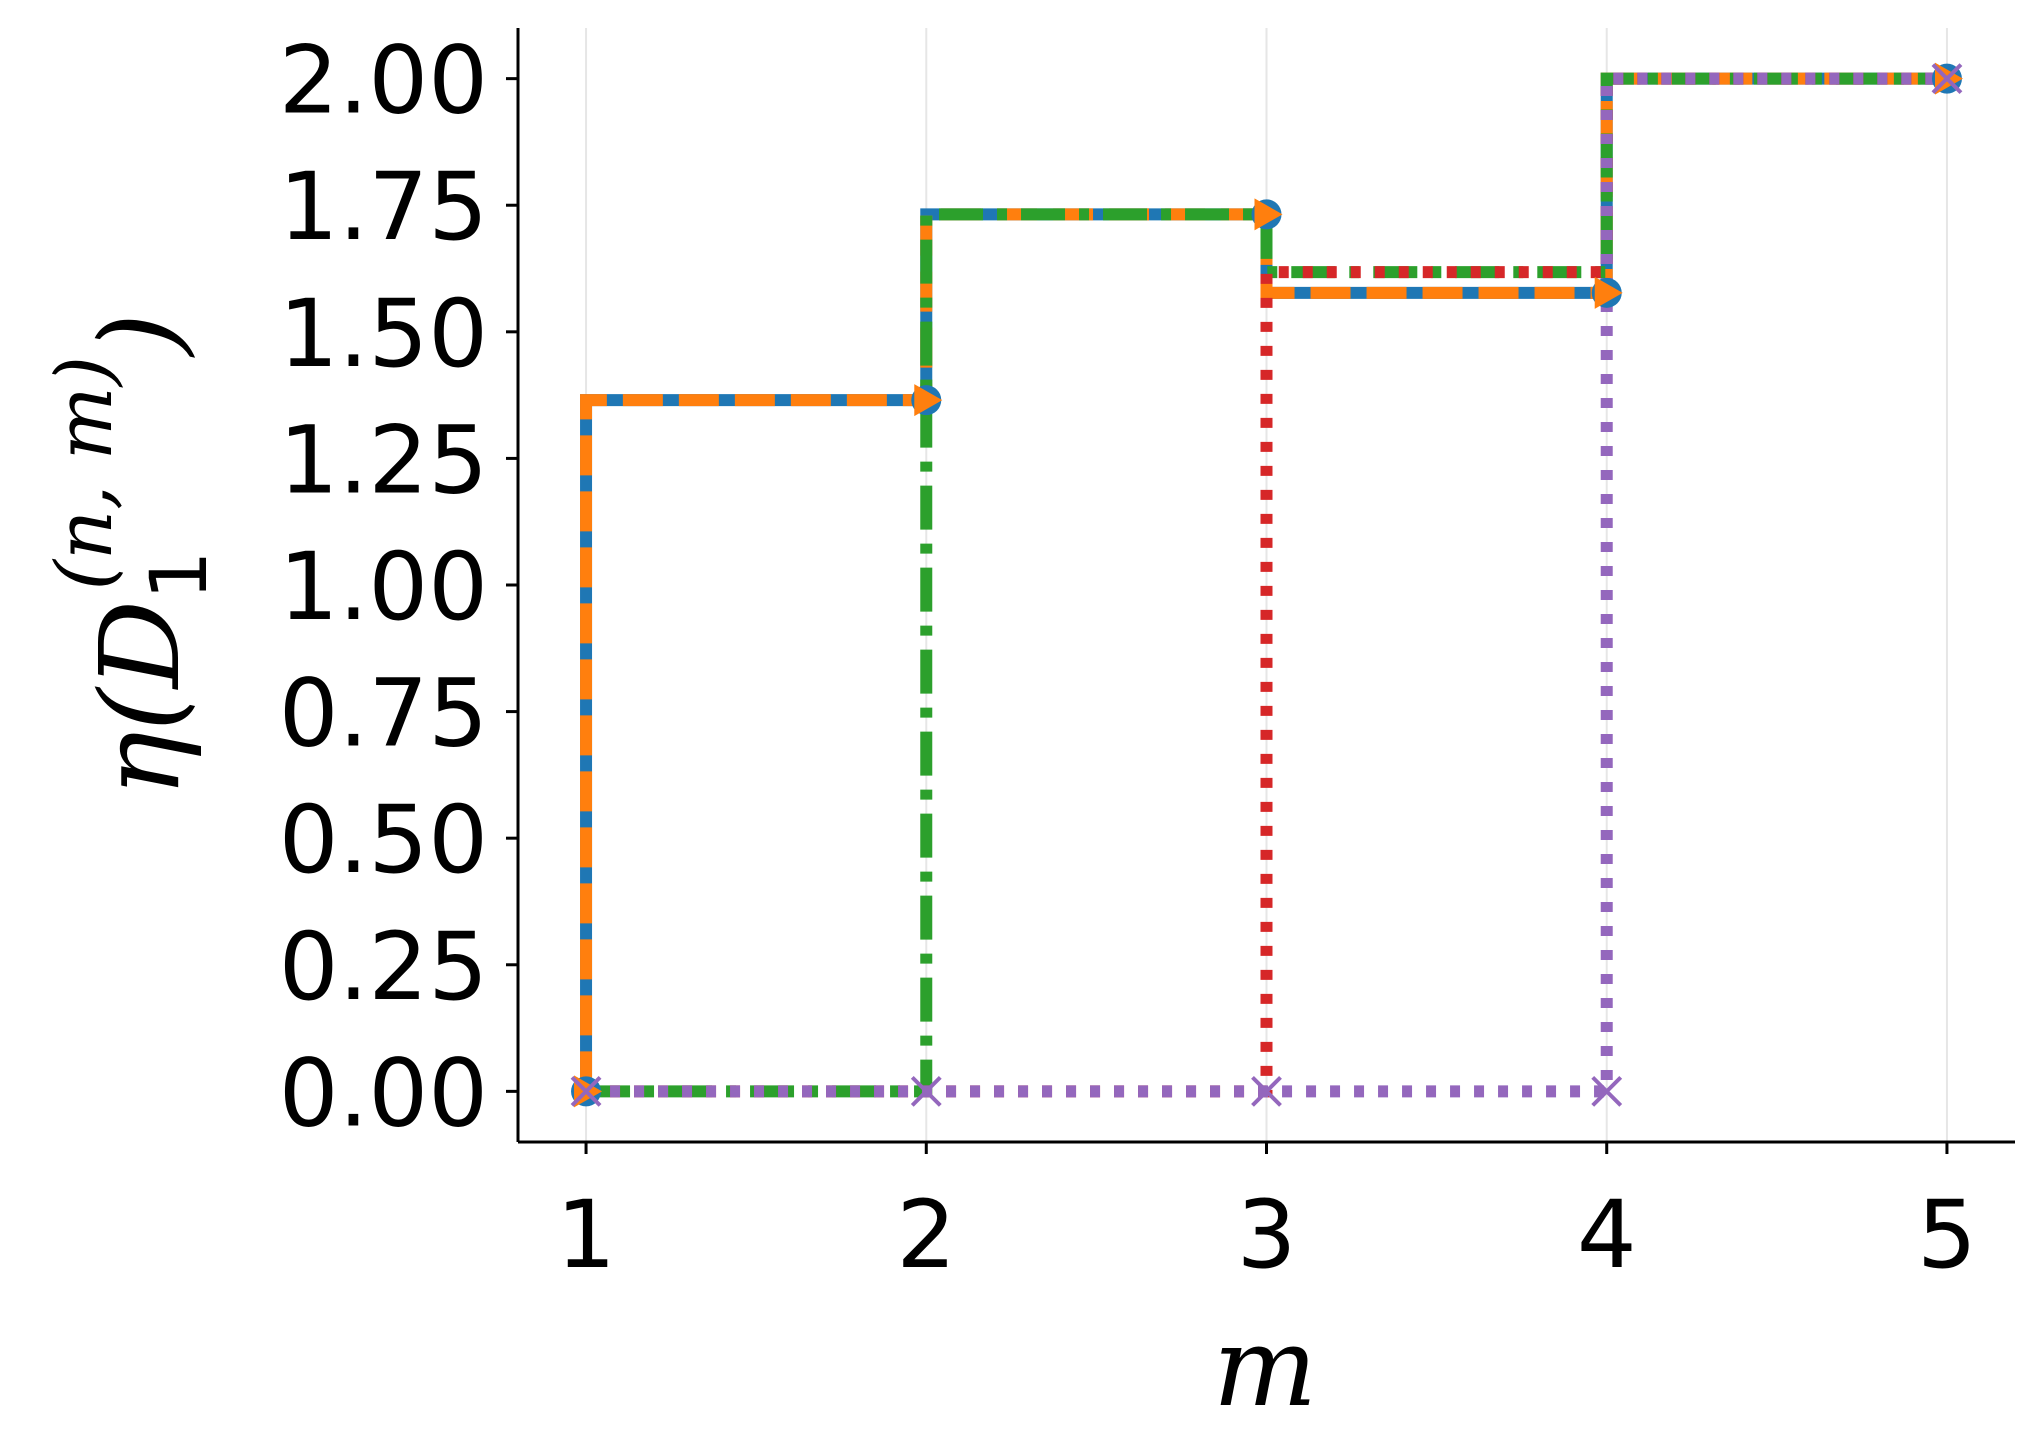 The height and width of the screenshot is (1456, 2033). Describe the element at coordinates (1267, 1235) in the screenshot. I see `x-tick-label-3: 3` at that location.